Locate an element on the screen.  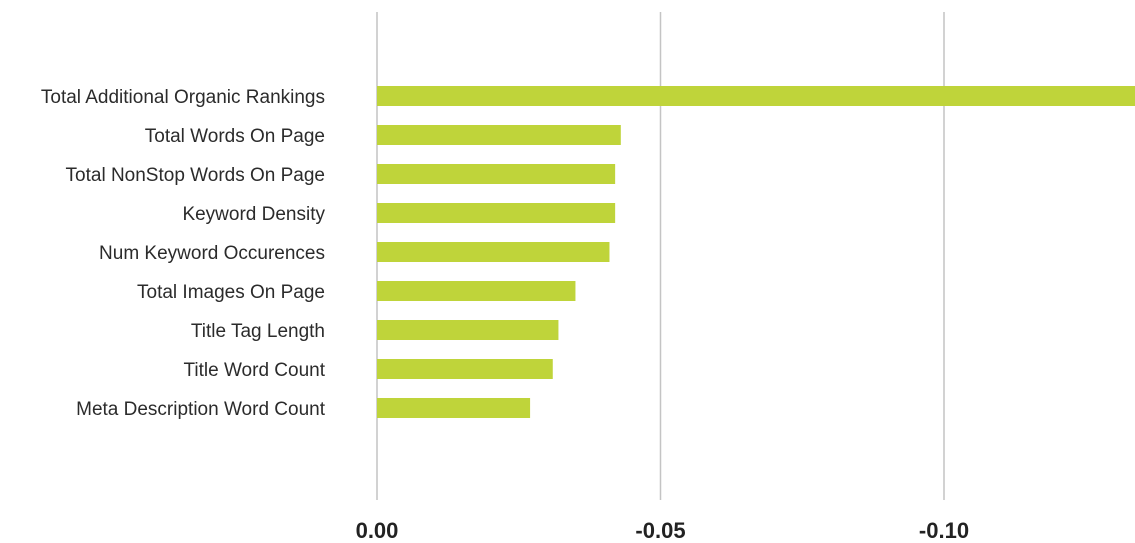
x-tick-label: 0.00 is located at coordinates (377, 530).